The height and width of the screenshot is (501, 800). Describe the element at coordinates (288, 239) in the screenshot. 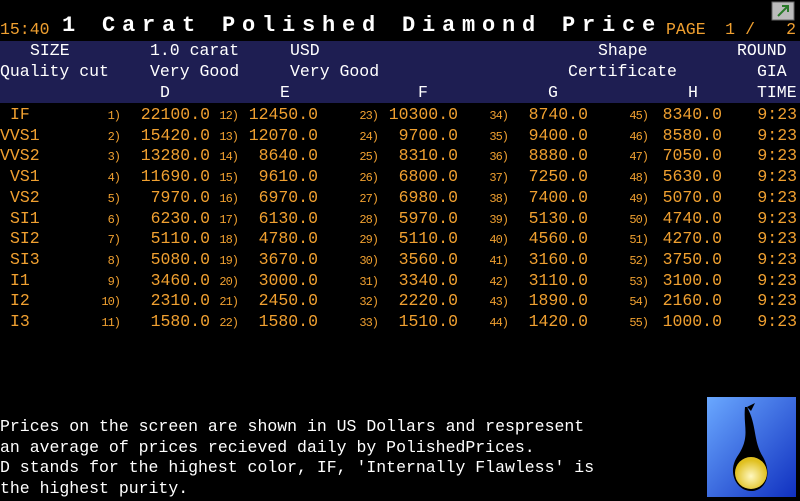

I see `price-cell: 4780.0` at that location.